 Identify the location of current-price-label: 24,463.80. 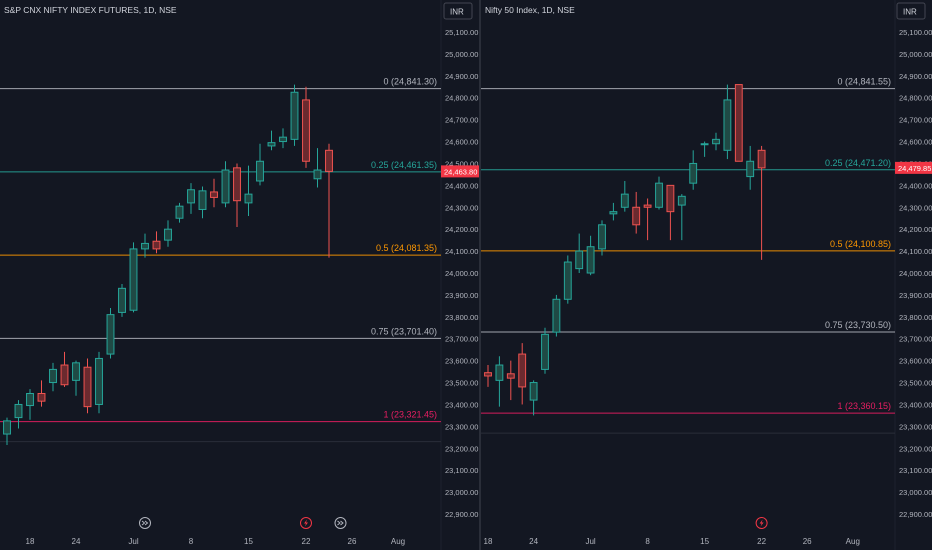
(460, 171).